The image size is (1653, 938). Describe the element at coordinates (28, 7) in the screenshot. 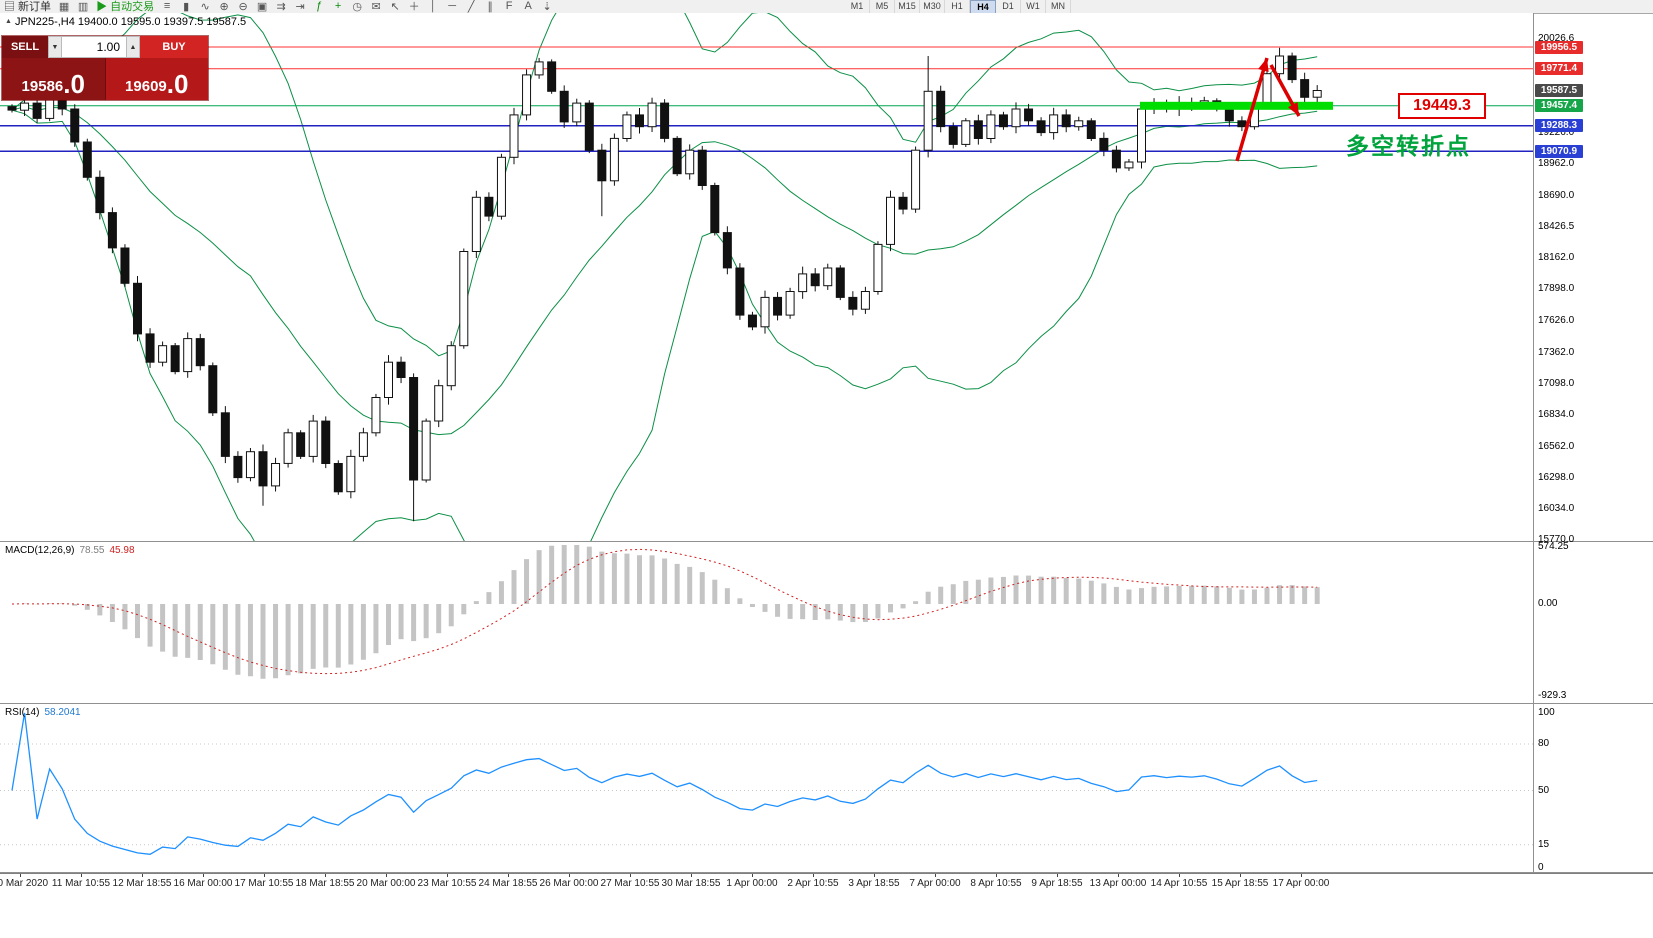

I see `new-order-button: ▤ 新订单` at that location.